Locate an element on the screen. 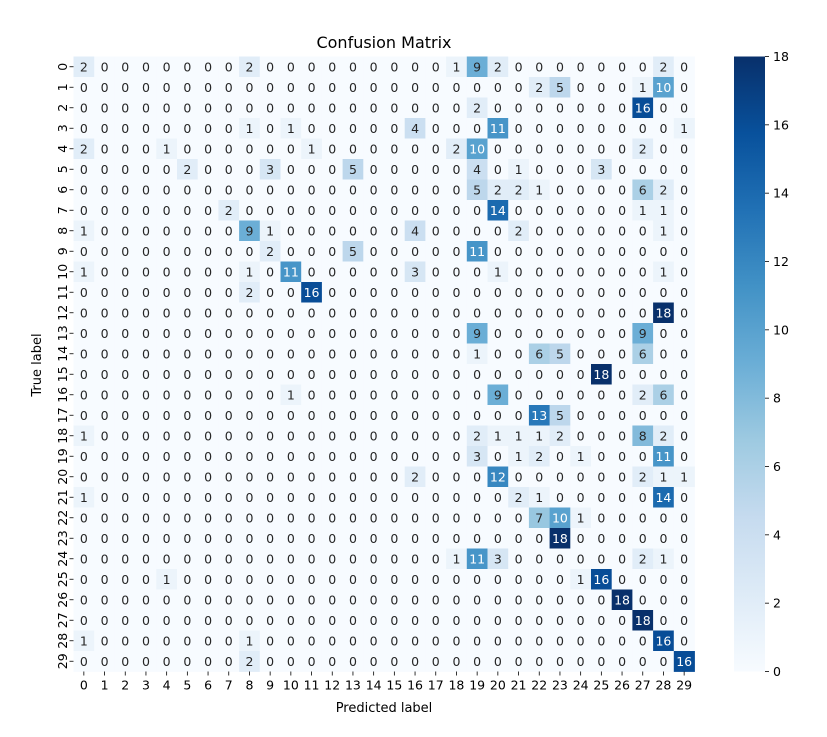 Image resolution: width=827 pixels, height=737 pixels. cell-value-label: 10 is located at coordinates (663, 87).